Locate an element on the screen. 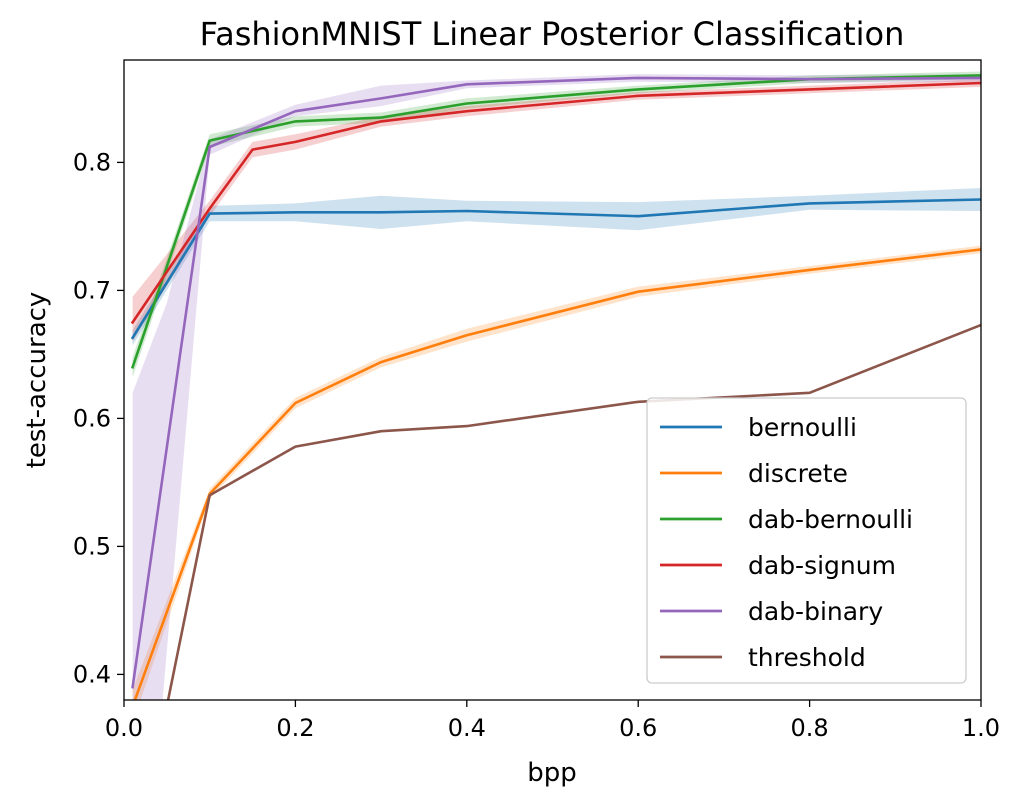  x-tick-label: 0.6 is located at coordinates (638, 728).